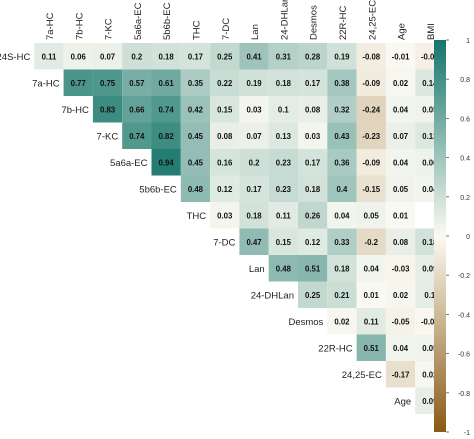 The image size is (474, 439). Describe the element at coordinates (464, 315) in the screenshot. I see `colorbar-tick-label: -0.4` at that location.